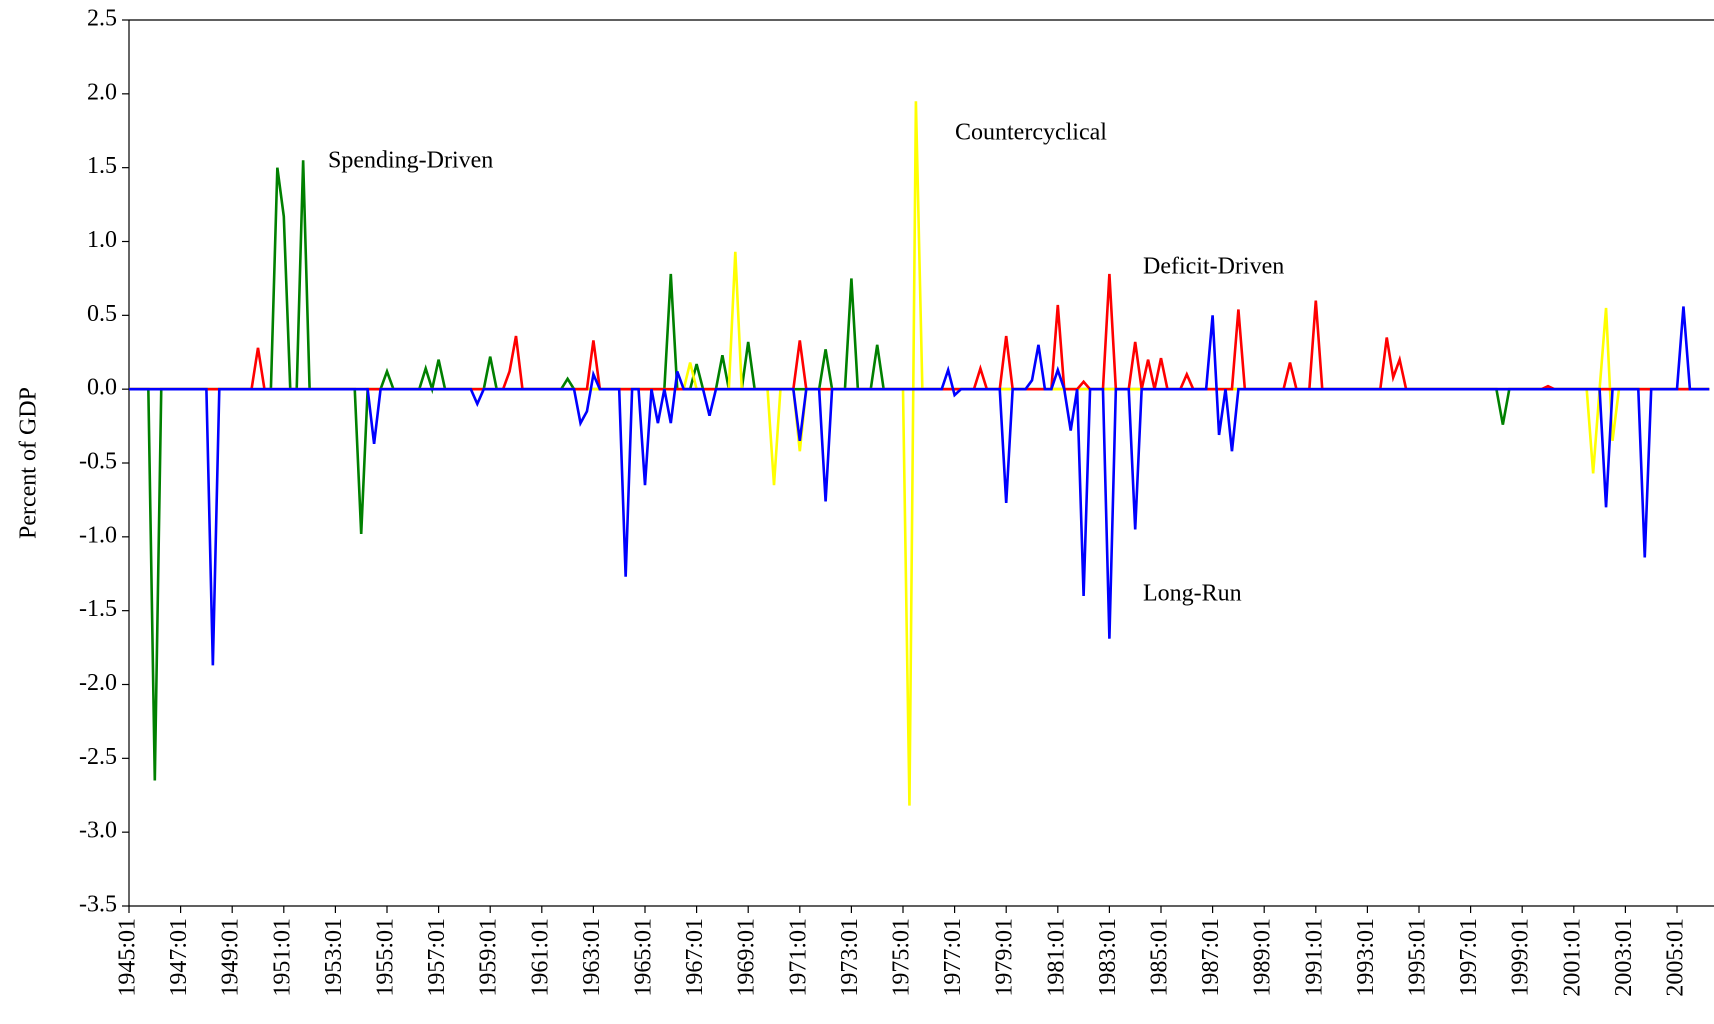 This screenshot has width=1714, height=1024. I want to click on x-tick-label: 1967:01, so click(695, 957).